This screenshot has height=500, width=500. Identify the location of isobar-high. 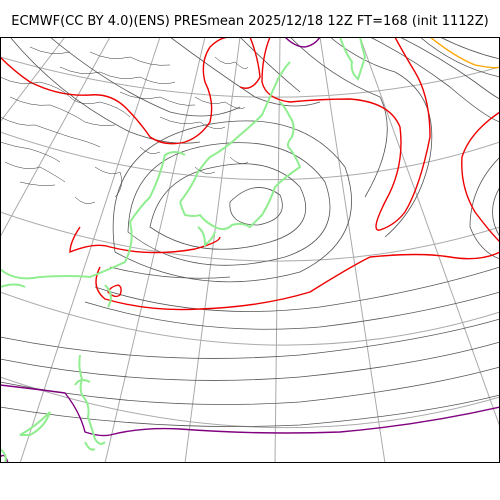
(464, 53).